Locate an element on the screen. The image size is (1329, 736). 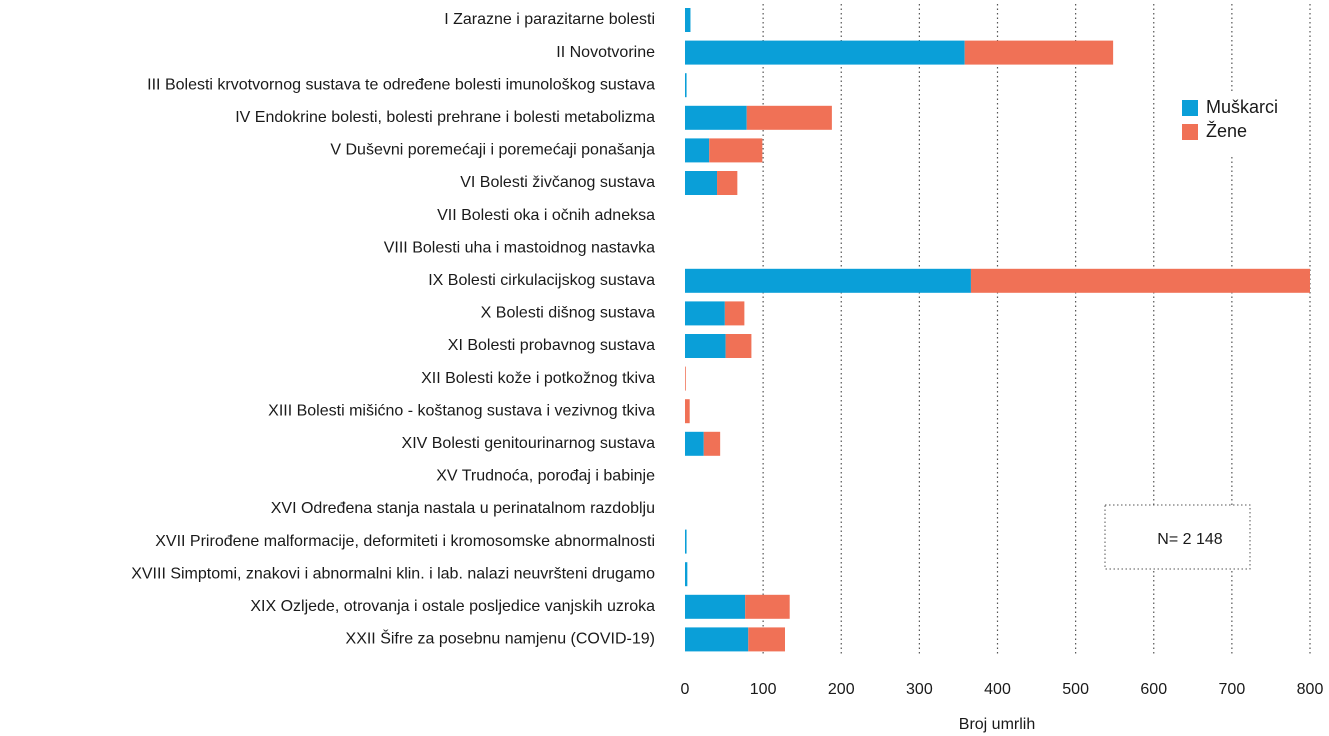
legend-label: Muškarci is located at coordinates (1242, 107).